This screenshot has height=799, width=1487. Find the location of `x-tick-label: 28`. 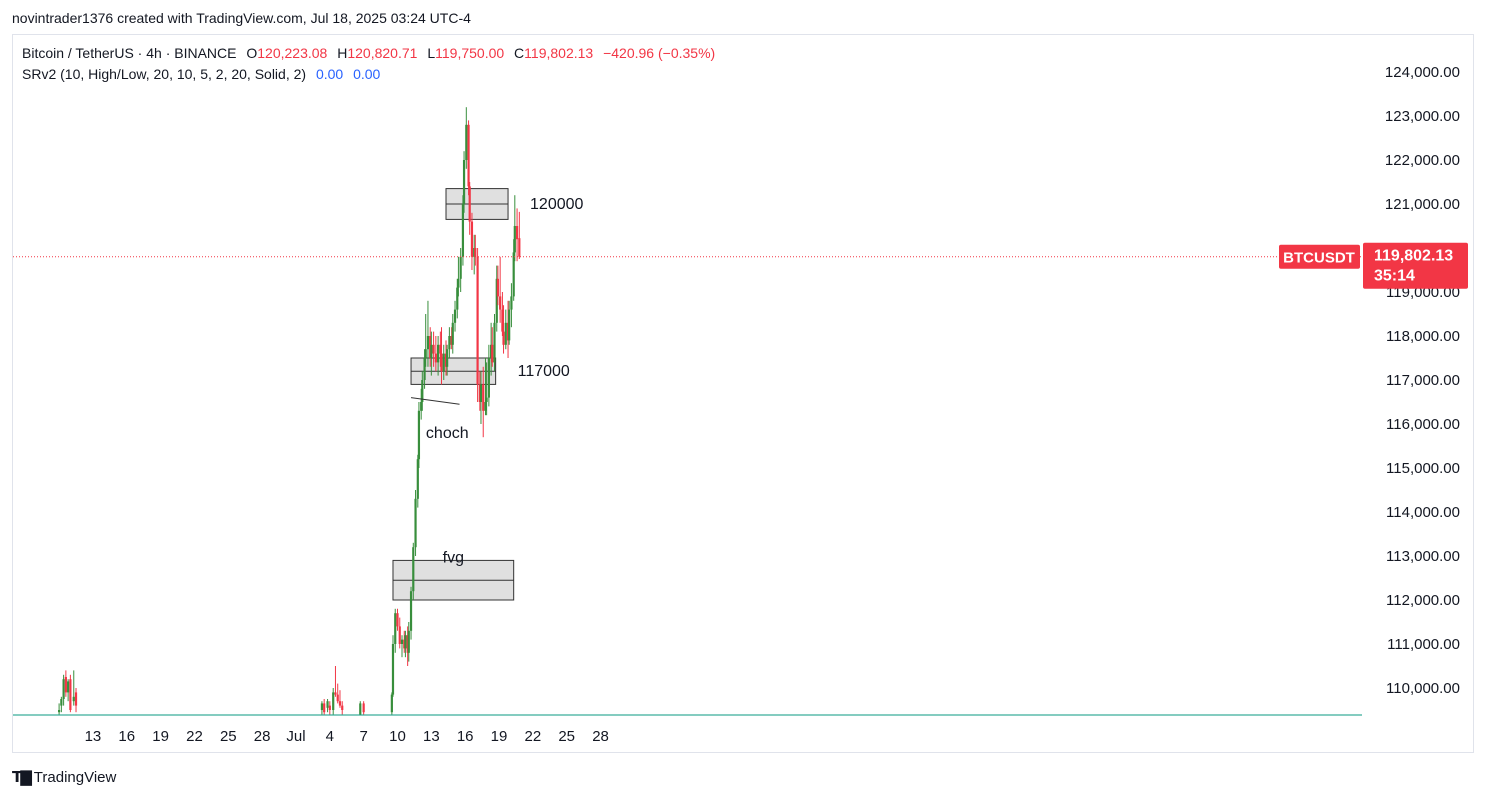

x-tick-label: 28 is located at coordinates (262, 736).